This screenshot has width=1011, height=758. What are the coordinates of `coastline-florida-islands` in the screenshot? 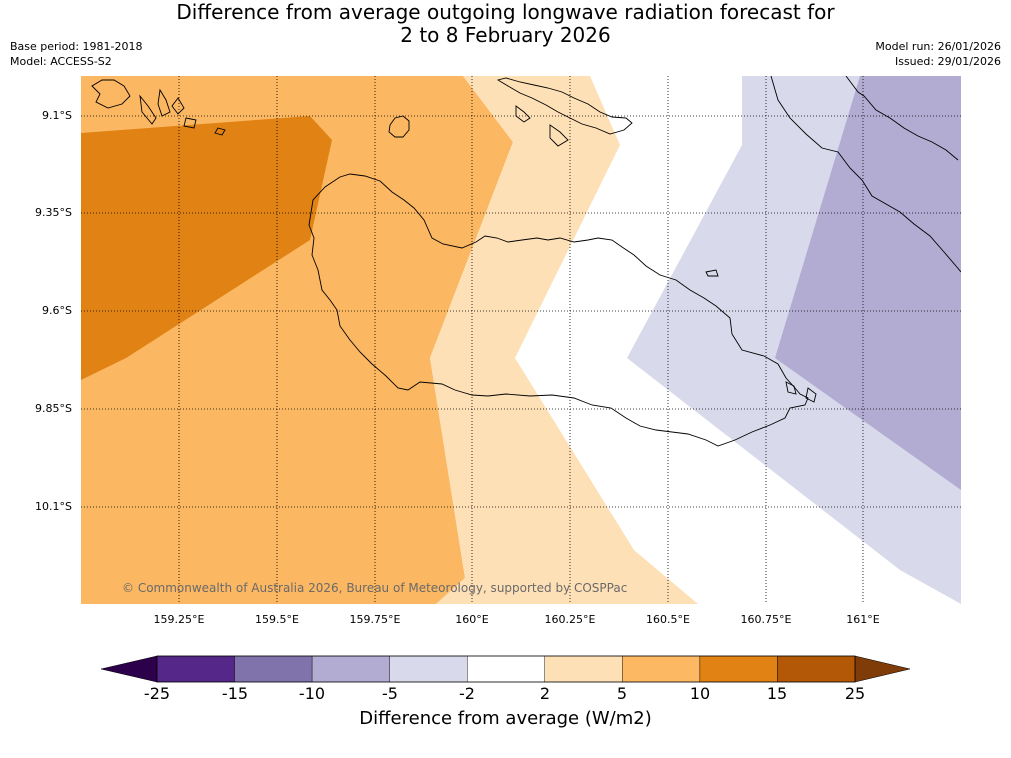 It's located at (564, 112).